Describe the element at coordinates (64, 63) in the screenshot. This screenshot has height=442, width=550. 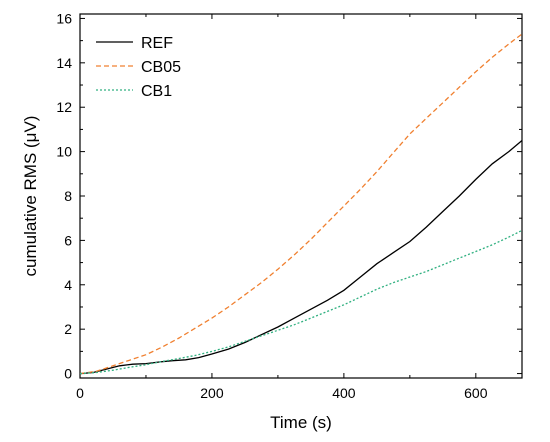
I see `y-tick-label: 14` at that location.